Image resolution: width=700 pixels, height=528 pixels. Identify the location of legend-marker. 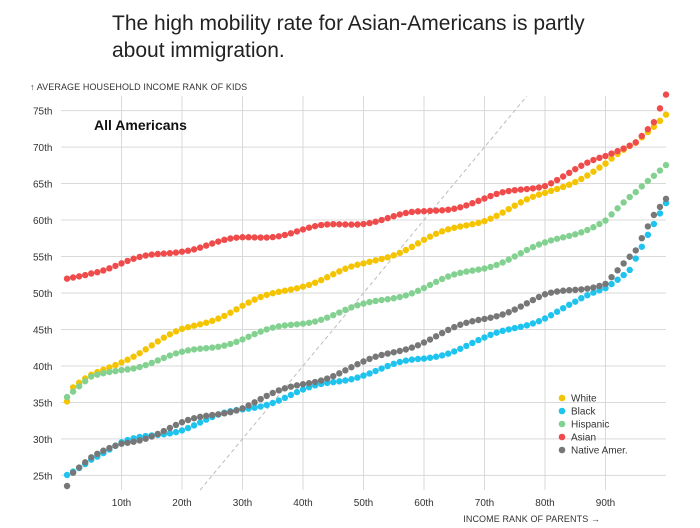
(562, 398).